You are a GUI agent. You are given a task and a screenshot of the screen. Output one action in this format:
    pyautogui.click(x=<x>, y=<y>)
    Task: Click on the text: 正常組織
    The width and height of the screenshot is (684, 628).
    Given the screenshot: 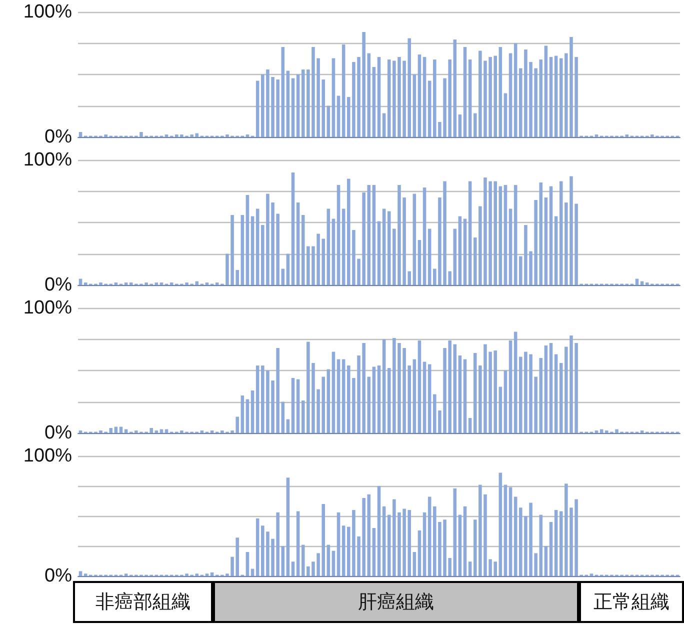 What is the action you would take?
    pyautogui.click(x=631, y=602)
    